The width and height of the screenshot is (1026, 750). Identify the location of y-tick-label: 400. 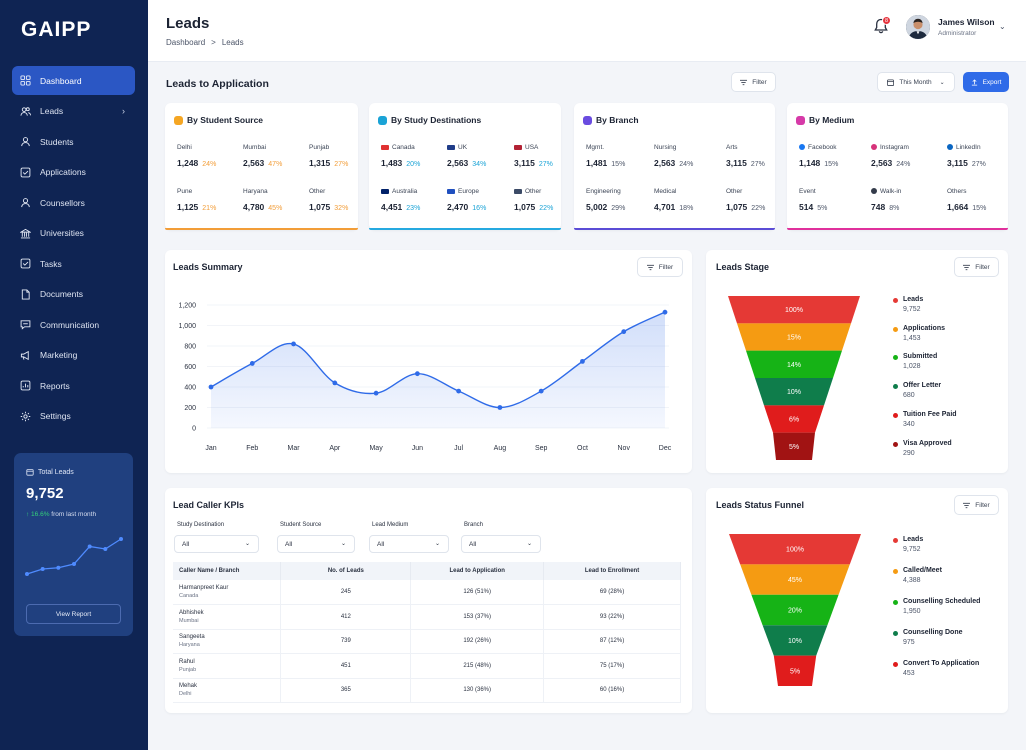
(190, 388).